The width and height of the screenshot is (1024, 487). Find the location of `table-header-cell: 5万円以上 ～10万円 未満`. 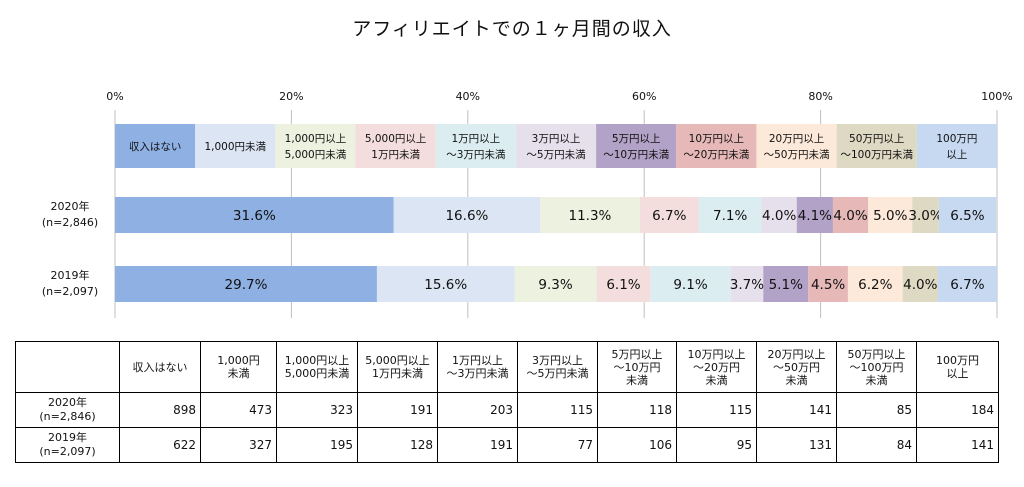

table-header-cell: 5万円以上 ～10万円 未満 is located at coordinates (637, 367).